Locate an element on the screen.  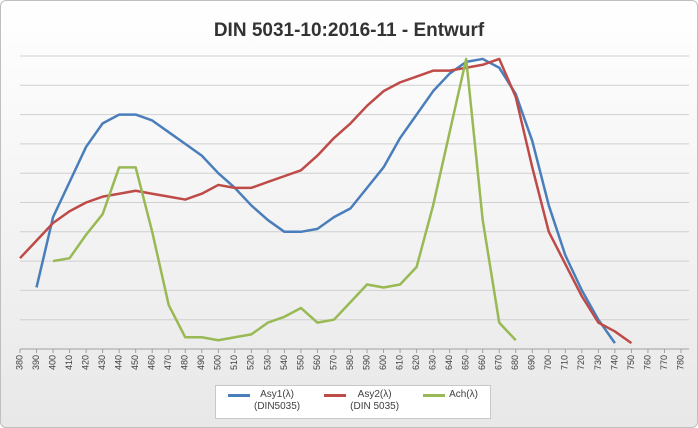
x-tick-label: 490 is located at coordinates (201, 362).